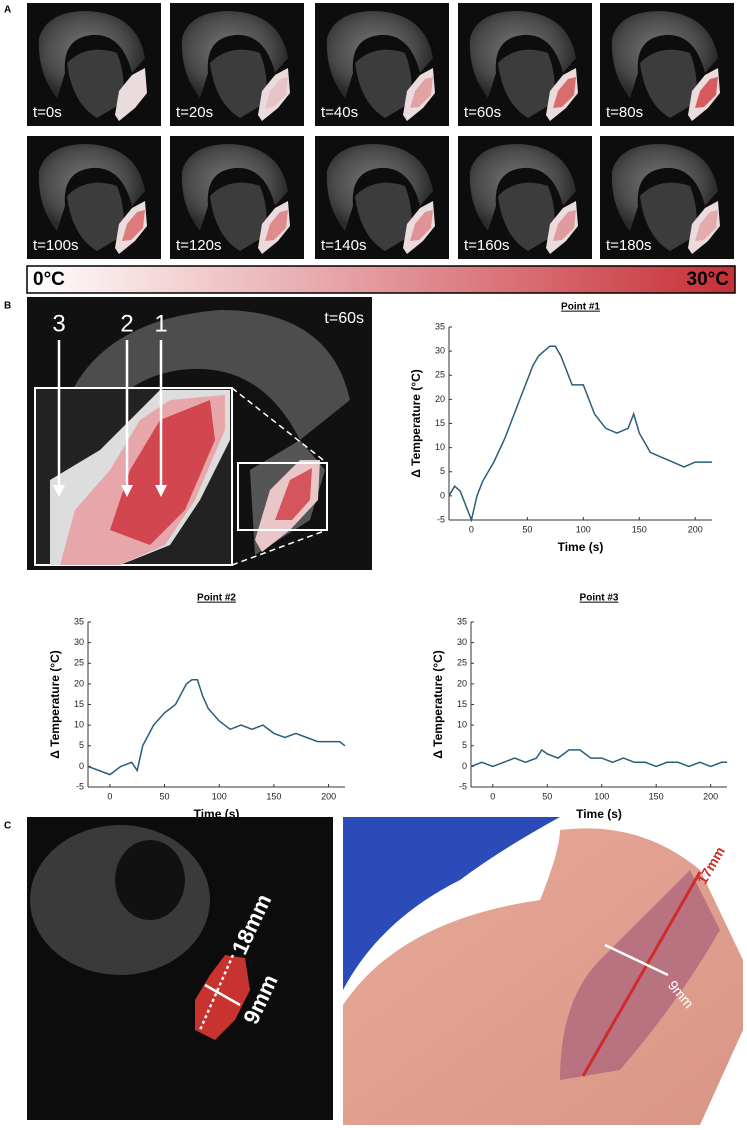 The image size is (747, 1130). I want to click on mri-image, so click(180, 968).